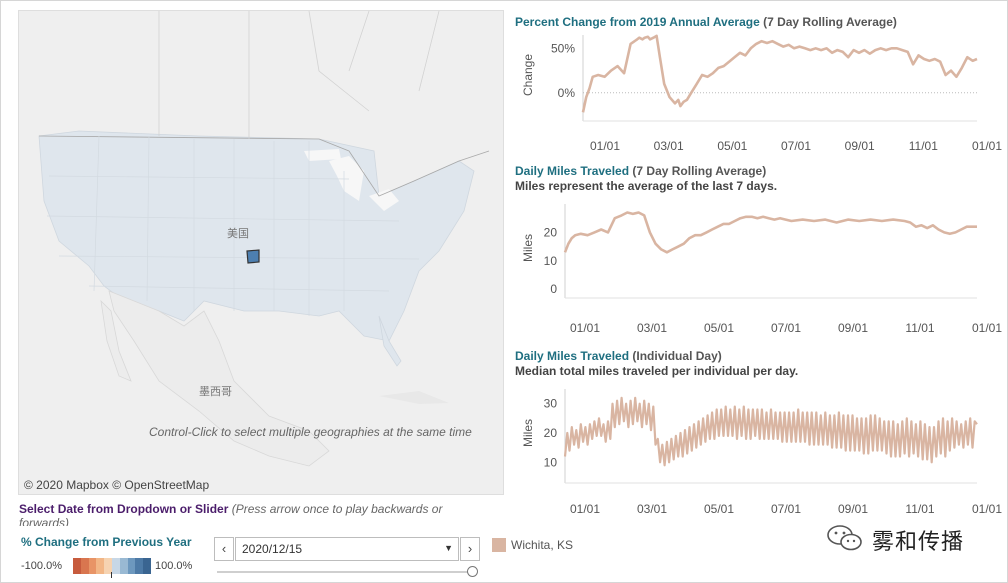  Describe the element at coordinates (174, 566) in the screenshot. I see `scale-max-label: 100.0%` at that location.